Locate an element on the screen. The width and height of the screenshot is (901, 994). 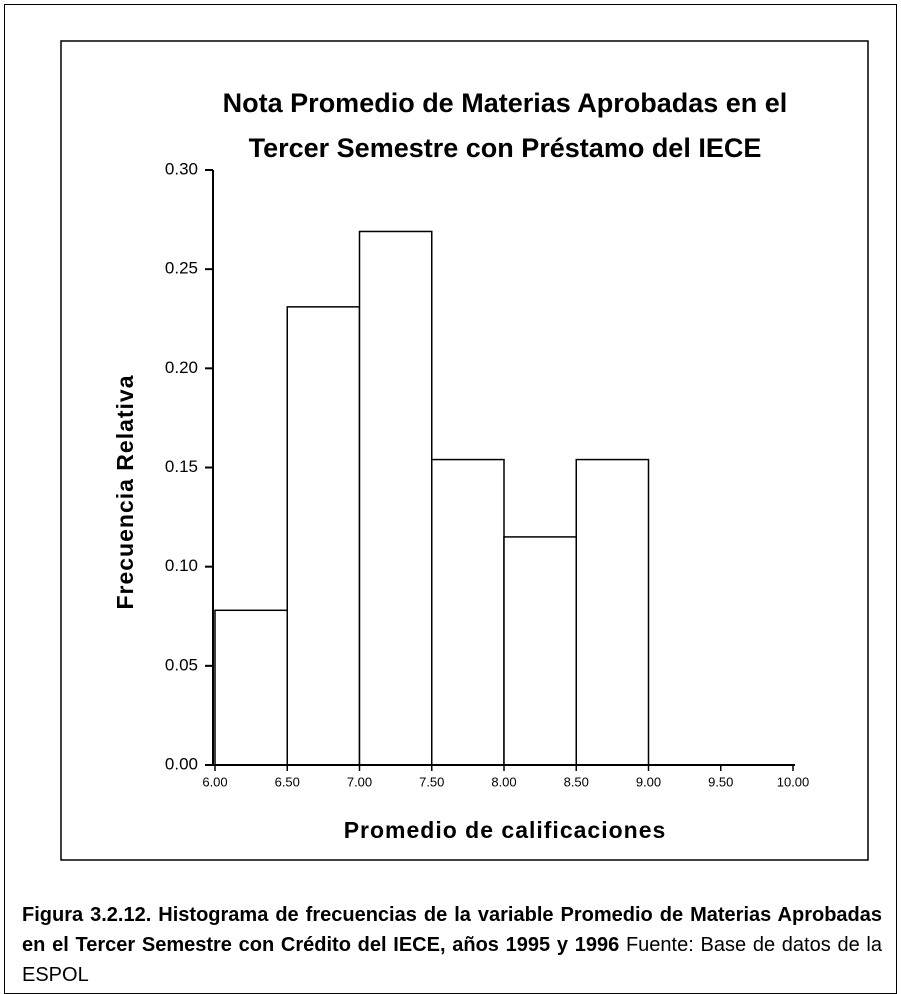
x-tick-label: 8.50 is located at coordinates (576, 781).